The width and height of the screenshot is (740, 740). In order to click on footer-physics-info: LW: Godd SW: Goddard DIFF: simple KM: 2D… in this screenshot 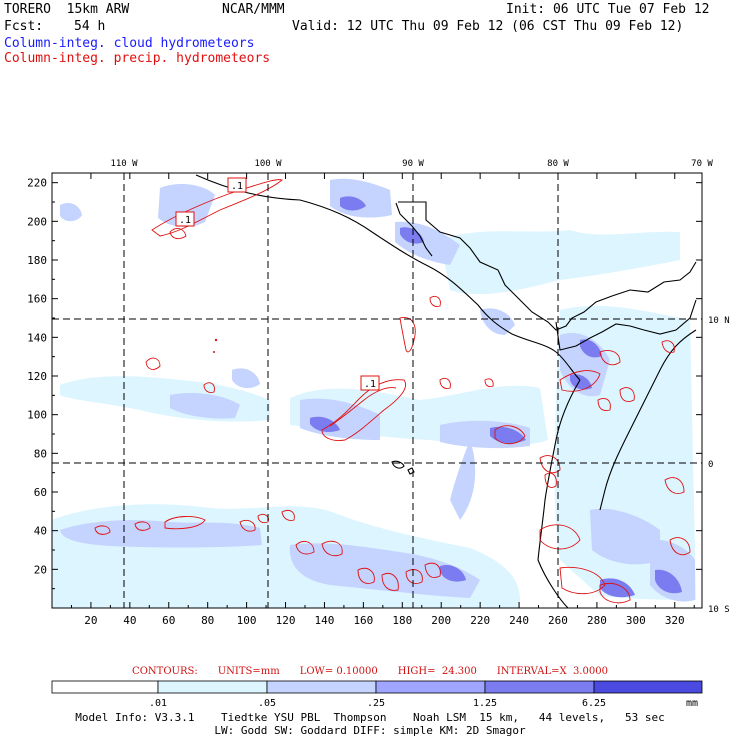, I will do `click(370, 730)`.